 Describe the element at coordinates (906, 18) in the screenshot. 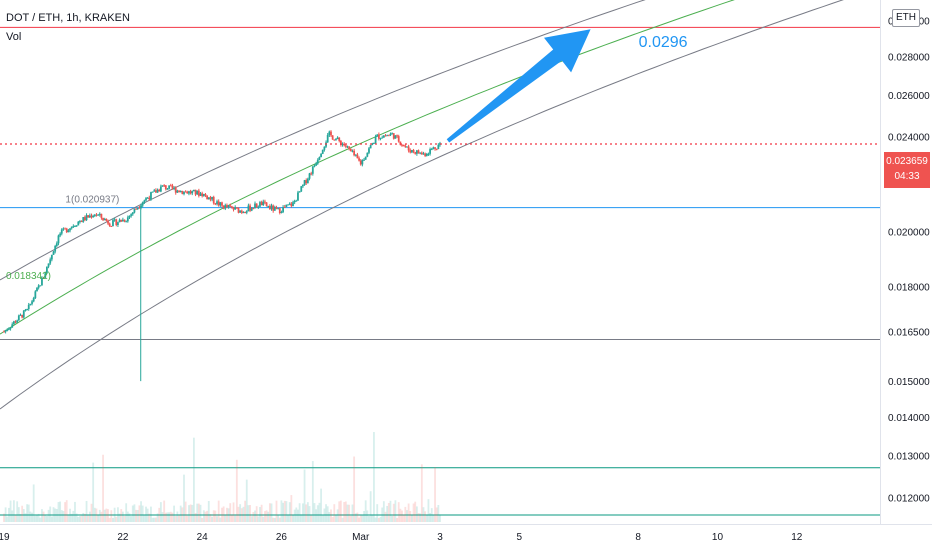

I see `currency-badge: ETH` at that location.